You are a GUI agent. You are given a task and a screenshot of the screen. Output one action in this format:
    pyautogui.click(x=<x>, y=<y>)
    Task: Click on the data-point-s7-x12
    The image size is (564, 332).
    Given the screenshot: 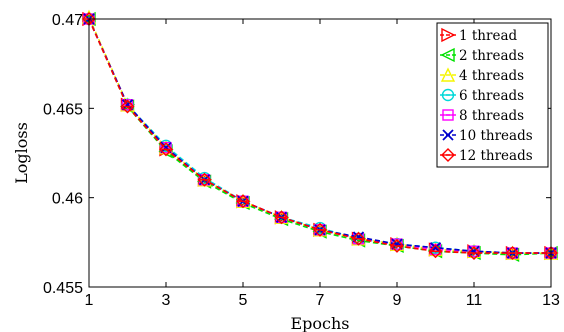 What is the action you would take?
    pyautogui.click(x=512, y=253)
    